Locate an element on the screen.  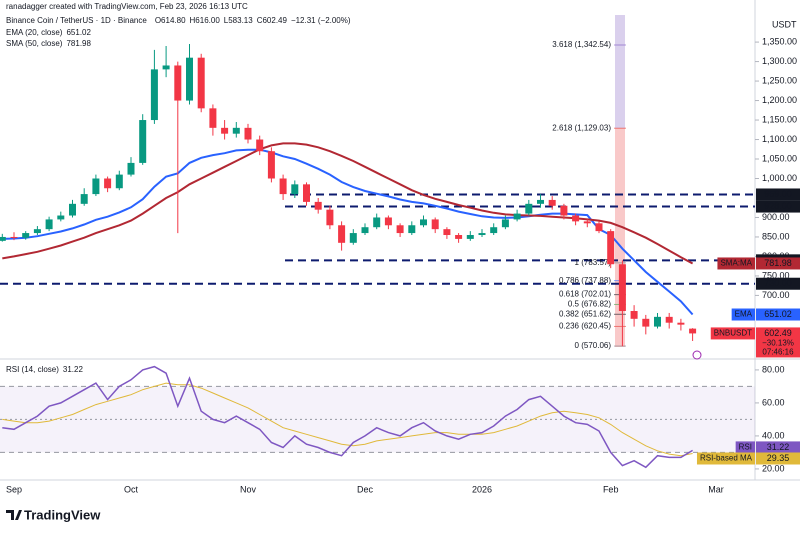
fib-label: 0.786 (737.88) is located at coordinates (585, 280).